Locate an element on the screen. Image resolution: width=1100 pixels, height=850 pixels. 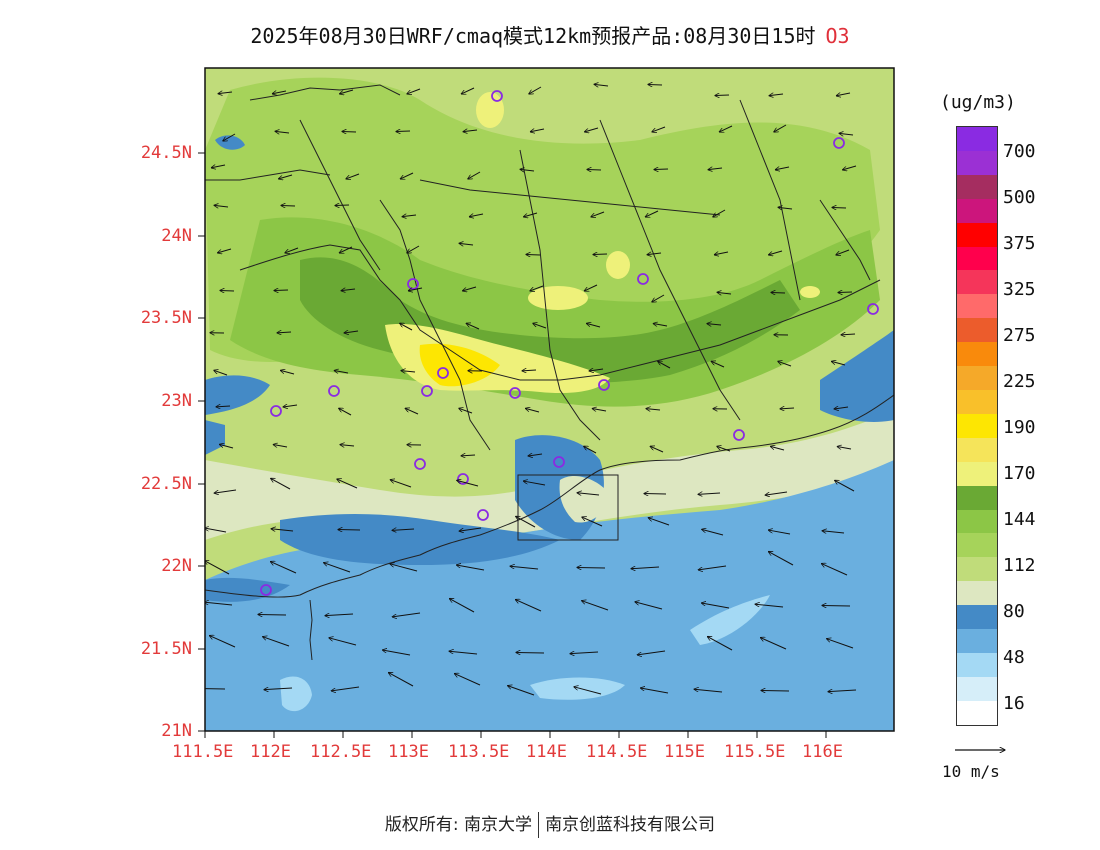
legend-label: 375 is located at coordinates (1019, 243).